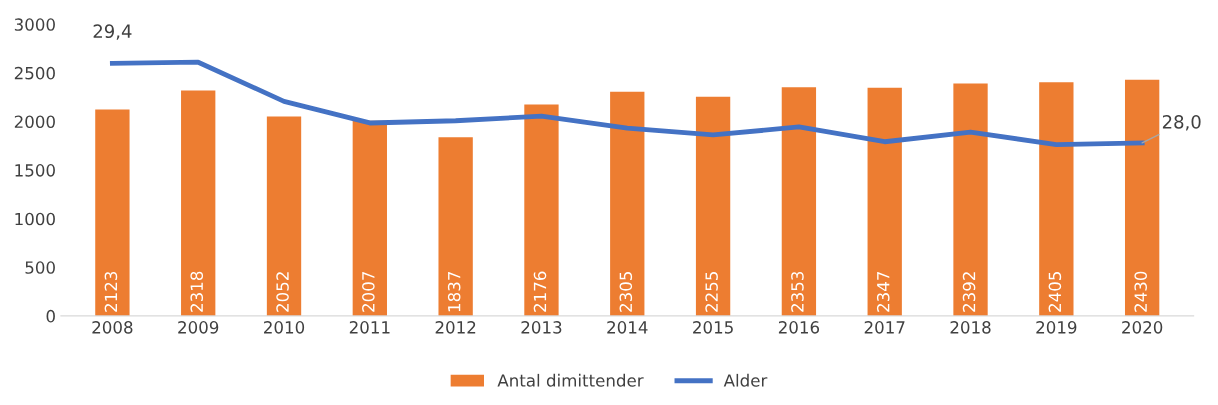 The height and width of the screenshot is (405, 1218). I want to click on legend-label: Alder, so click(745, 380).